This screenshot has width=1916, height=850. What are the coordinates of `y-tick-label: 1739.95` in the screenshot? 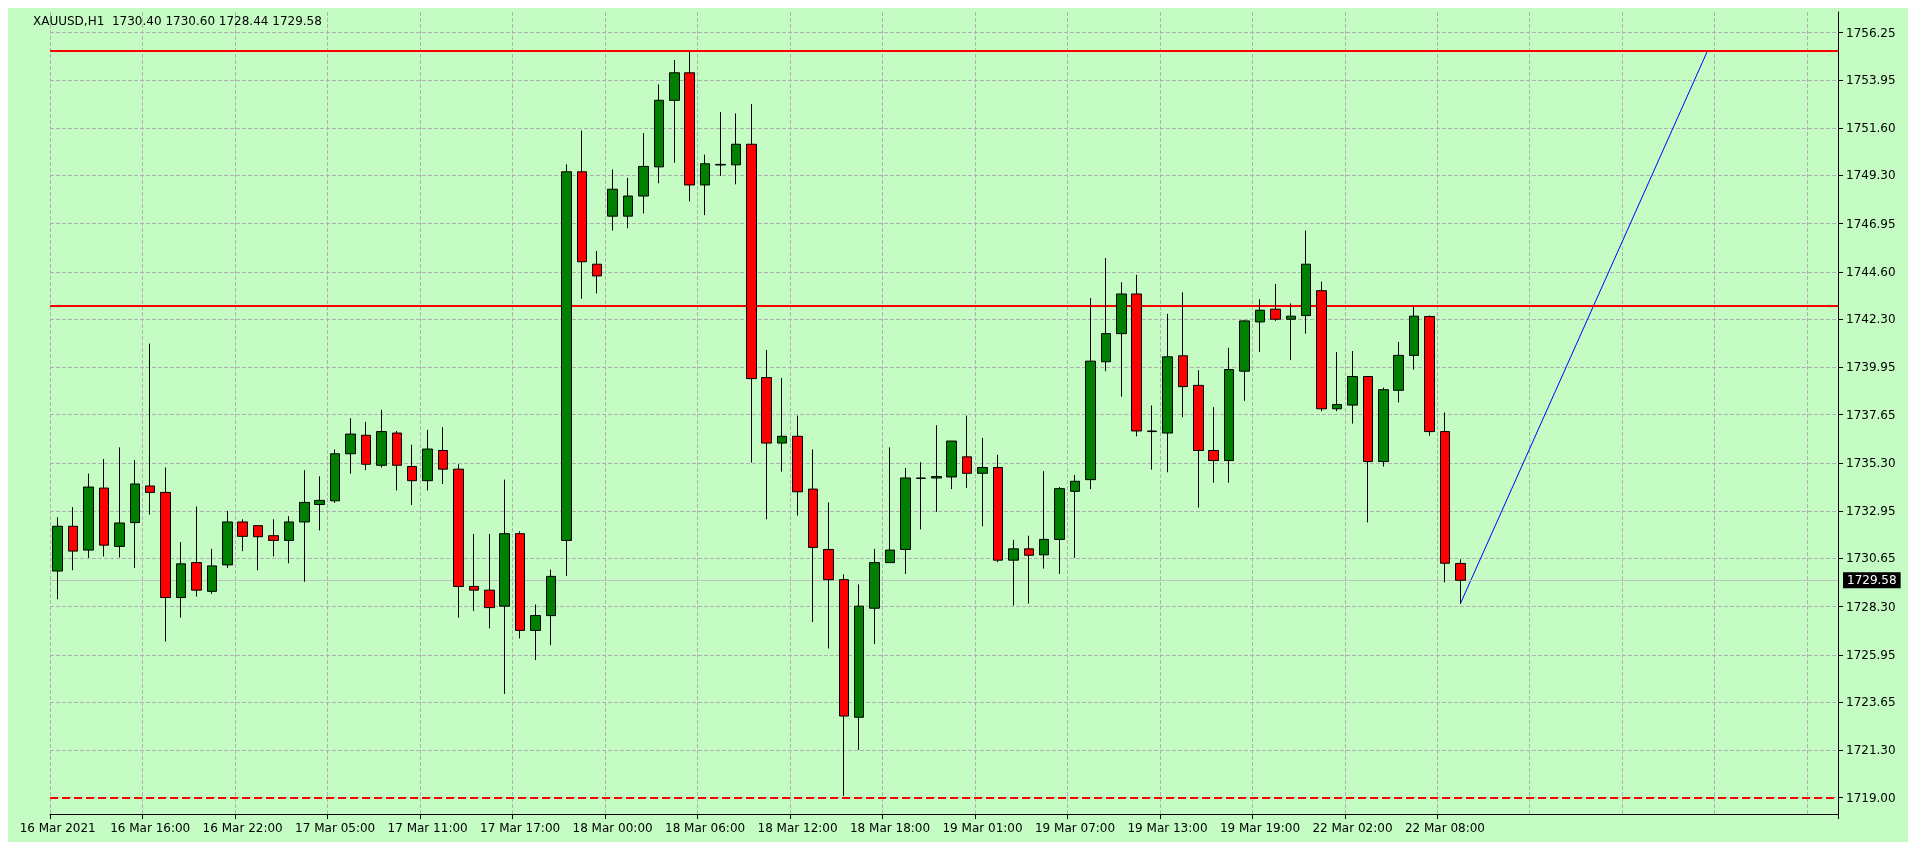 It's located at (1871, 367).